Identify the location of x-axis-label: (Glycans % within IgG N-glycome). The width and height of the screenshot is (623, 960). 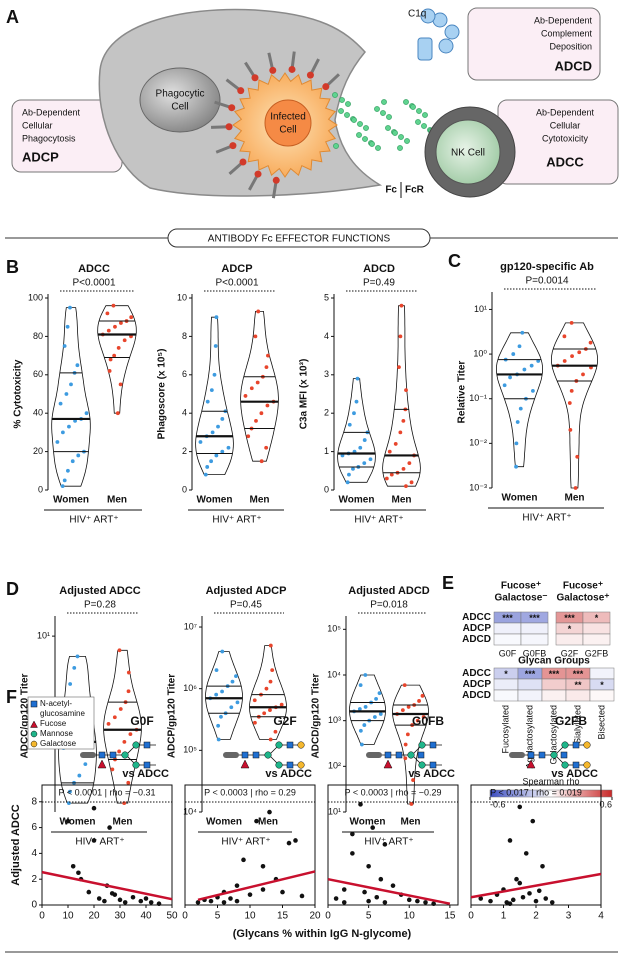
(322, 934).